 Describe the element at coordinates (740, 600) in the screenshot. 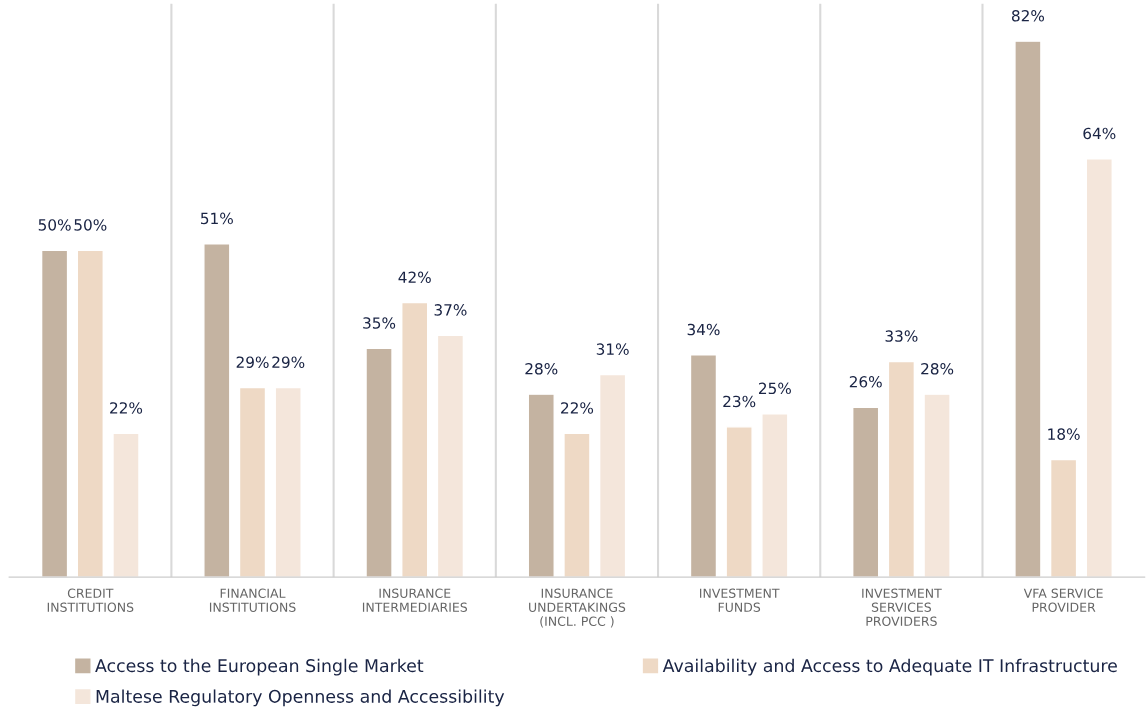

I see `x-tick-label: INVESTMENT FUNDS` at that location.